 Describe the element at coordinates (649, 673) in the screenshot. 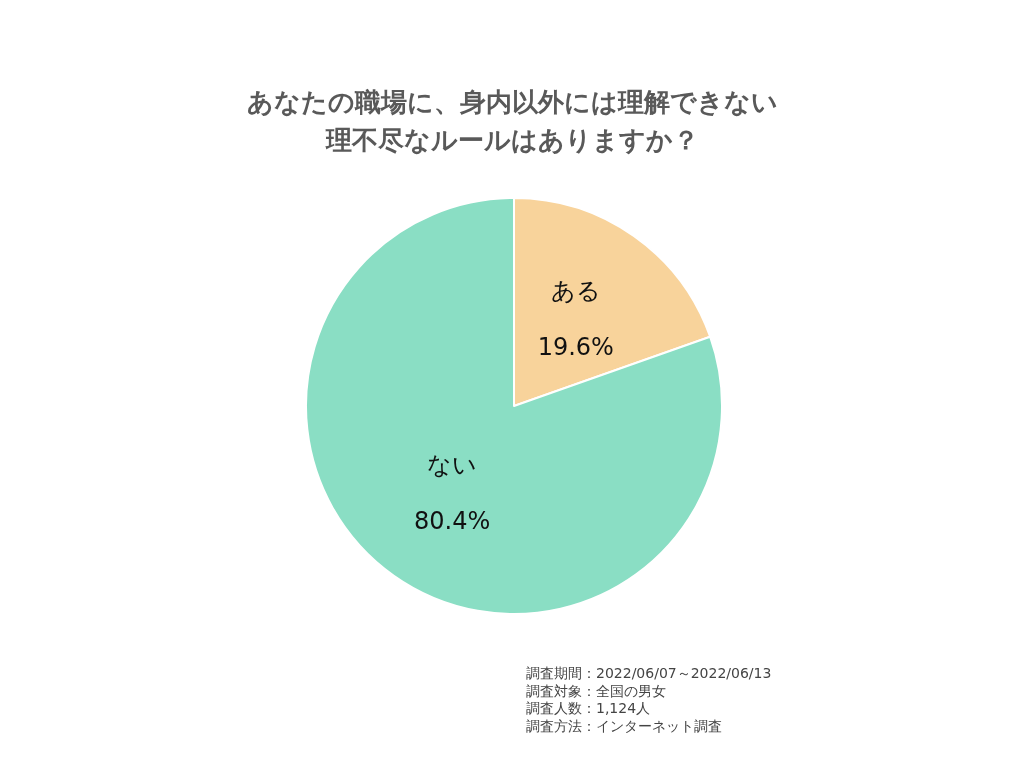

I see `text: 調査期間：2022/06/07～2022/06/13` at that location.